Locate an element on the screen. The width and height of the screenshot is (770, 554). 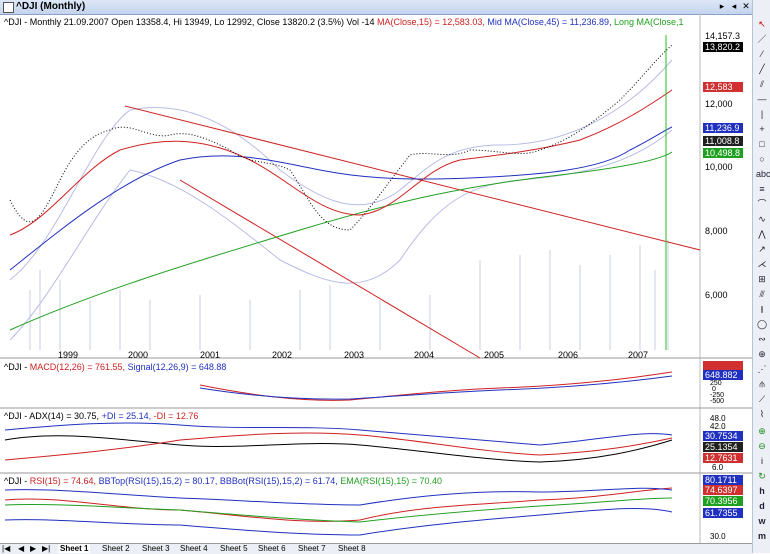
pitchfork-icon: ⫛ is located at coordinates (762, 384).